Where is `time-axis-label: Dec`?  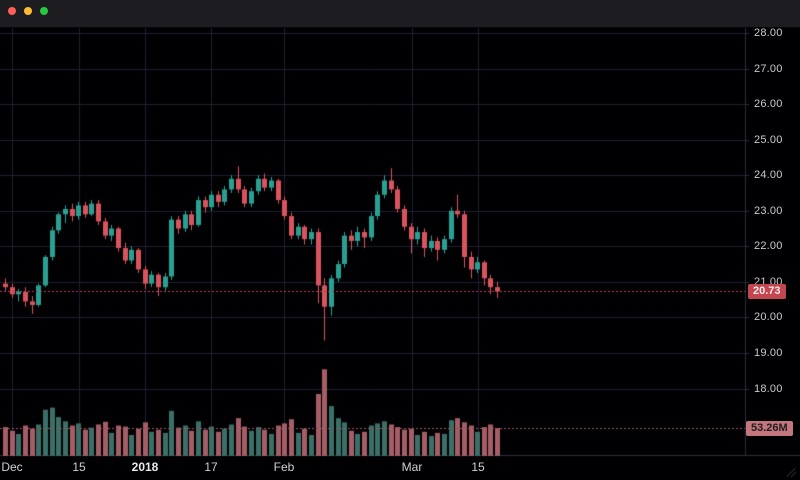
time-axis-label: Dec is located at coordinates (12, 467).